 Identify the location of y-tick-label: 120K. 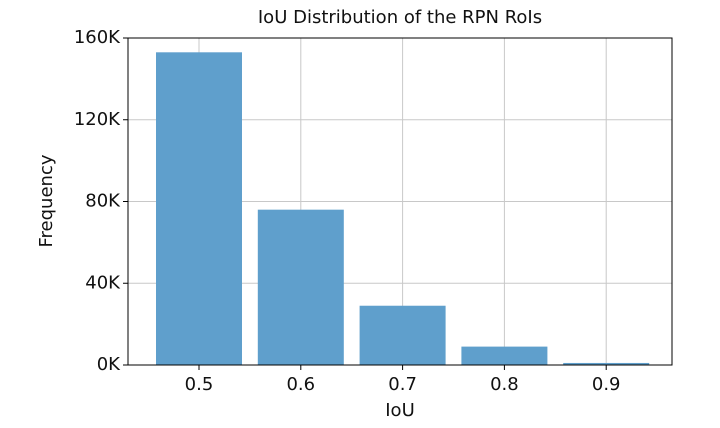
(97, 119).